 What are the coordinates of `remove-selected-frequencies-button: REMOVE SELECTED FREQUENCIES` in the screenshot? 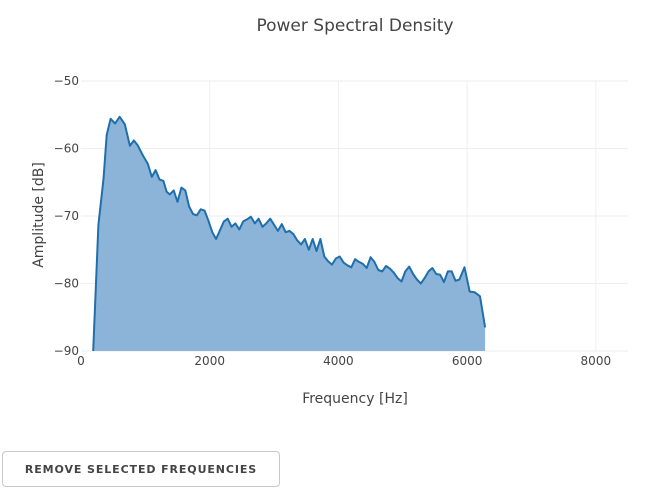 It's located at (141, 469).